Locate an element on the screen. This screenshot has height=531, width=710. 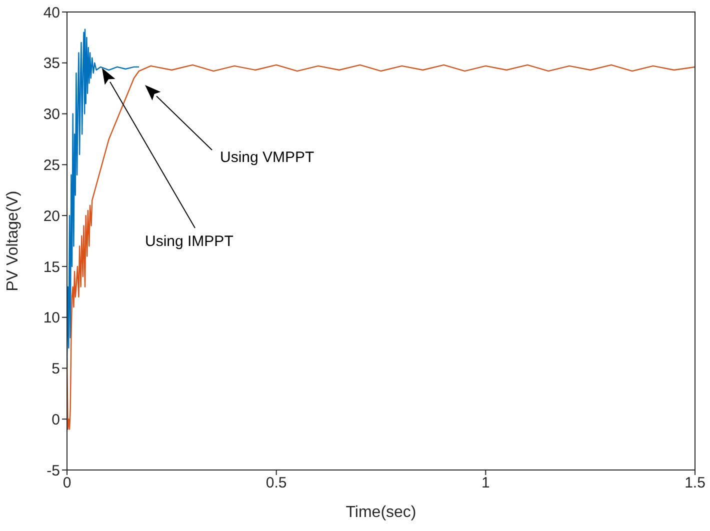
y-tick-label: 35 is located at coordinates (51, 63).